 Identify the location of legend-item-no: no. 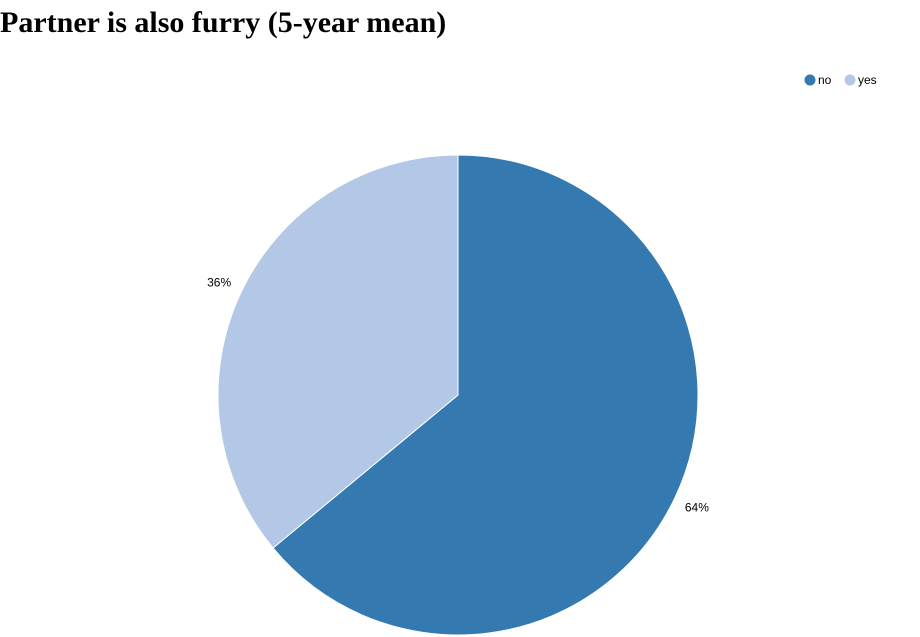
(818, 80).